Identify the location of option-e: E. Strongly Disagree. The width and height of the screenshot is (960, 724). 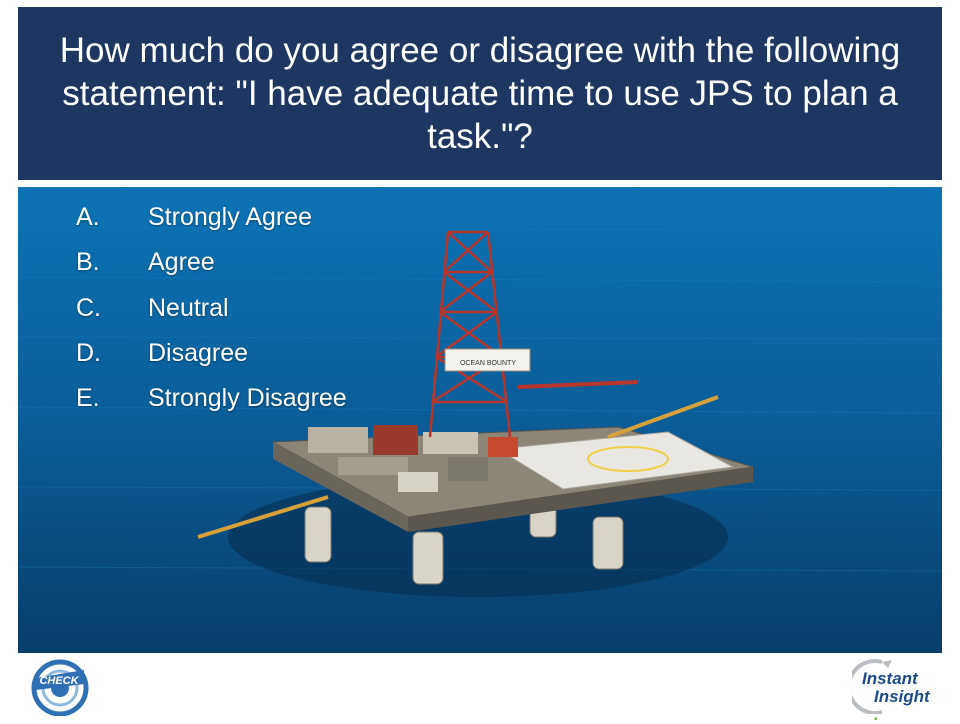
(202, 398).